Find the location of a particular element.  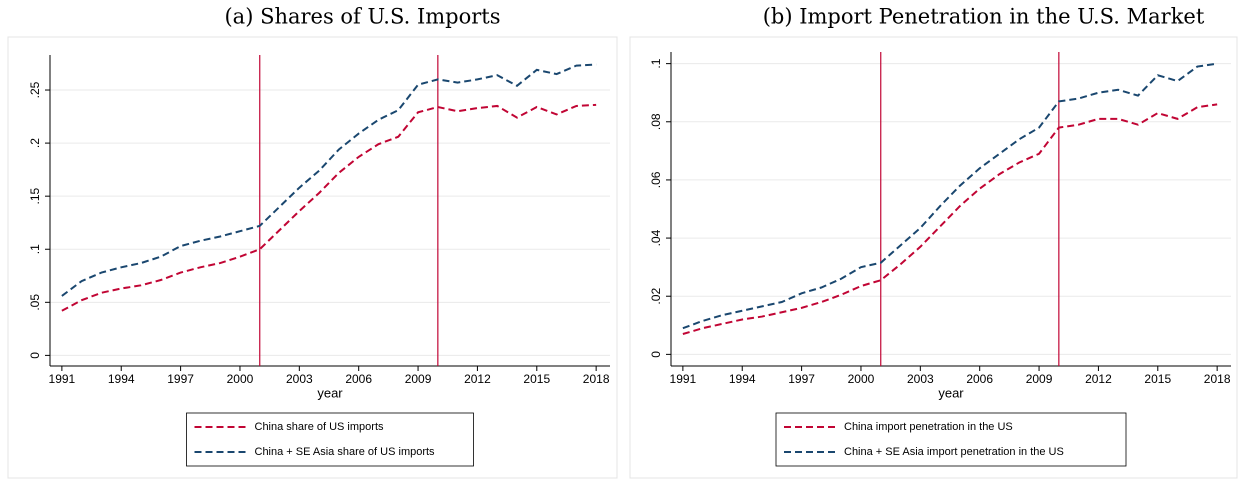

y-tick-label: .15 is located at coordinates (35, 196).